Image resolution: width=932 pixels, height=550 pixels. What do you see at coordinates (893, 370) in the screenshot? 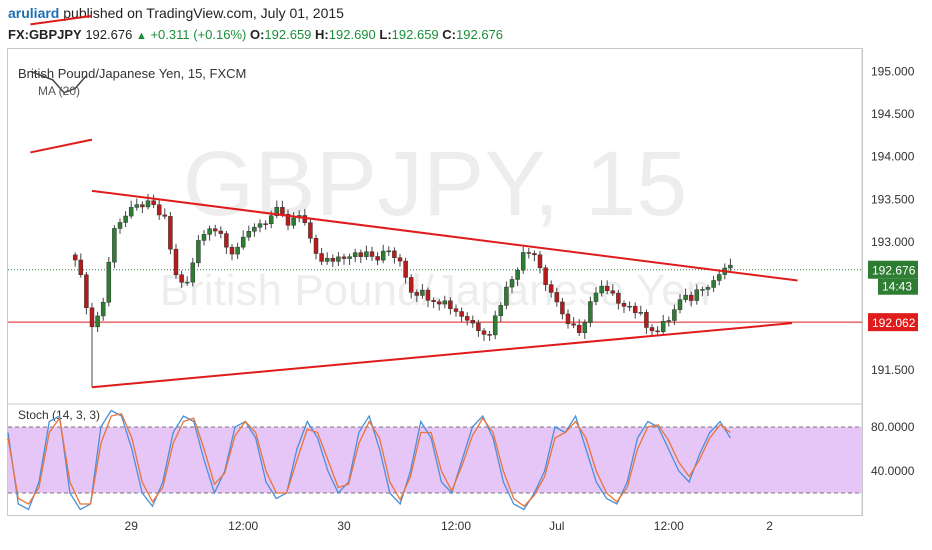
I see `price-tick-label: 191.500` at bounding box center [893, 370].